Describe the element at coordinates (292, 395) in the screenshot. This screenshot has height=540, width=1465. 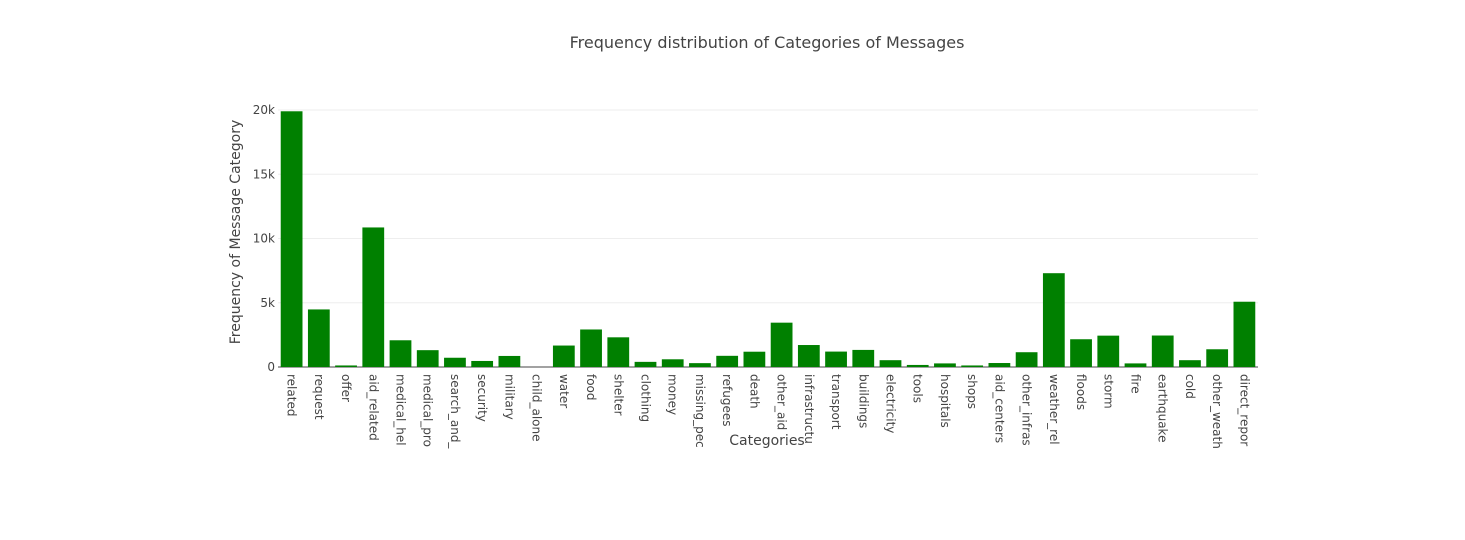
I see `x-tick-label: related` at that location.